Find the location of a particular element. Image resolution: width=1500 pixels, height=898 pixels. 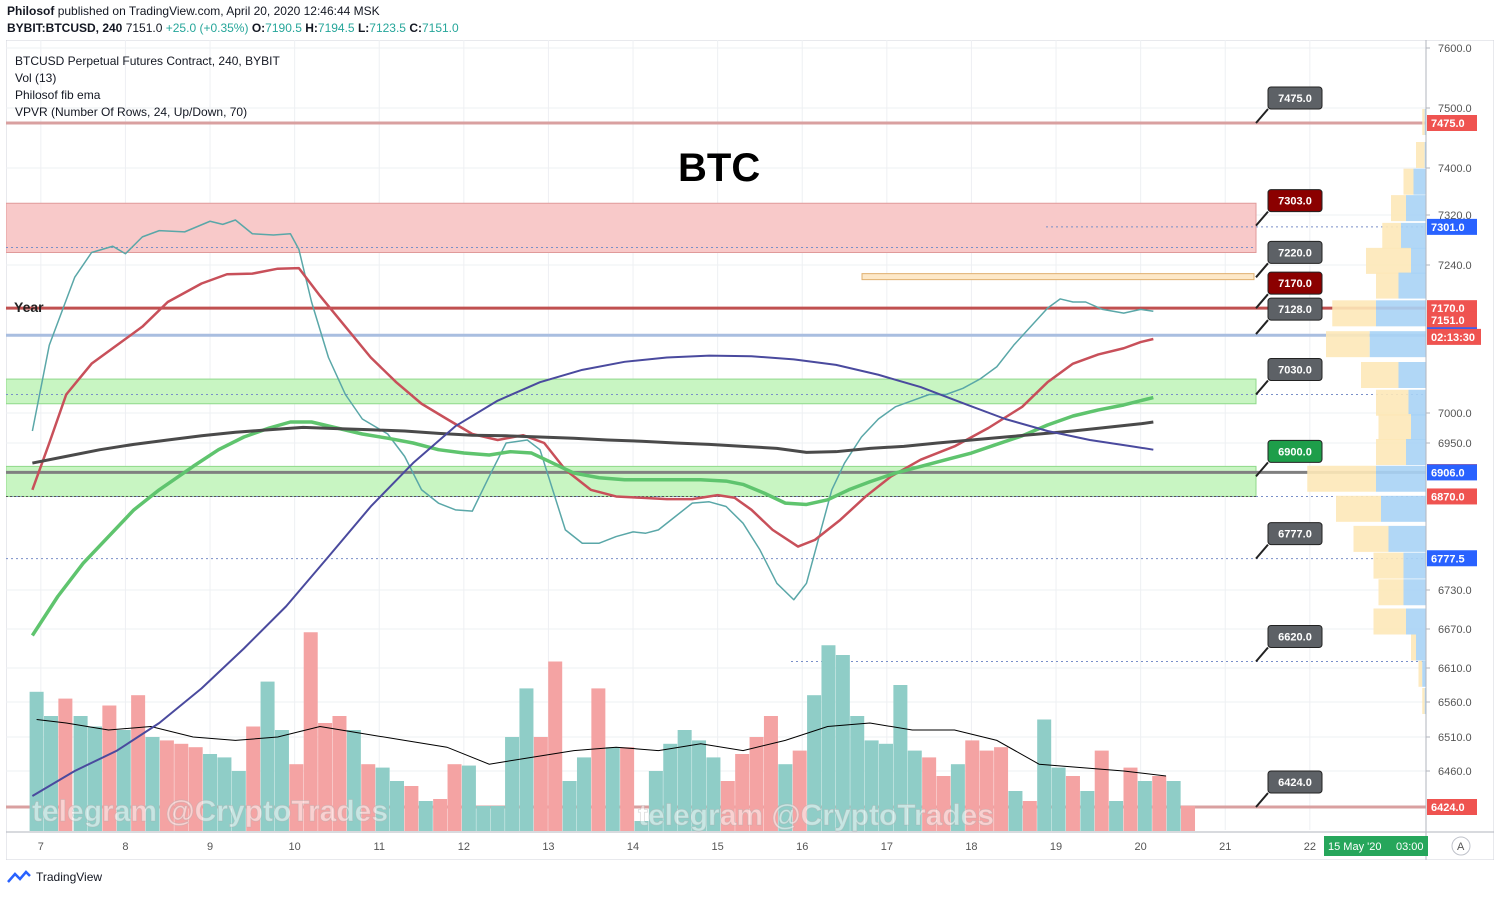

legend-line: VPVR (Number Of Rows, 24, Up/Down, 70) is located at coordinates (131, 112).